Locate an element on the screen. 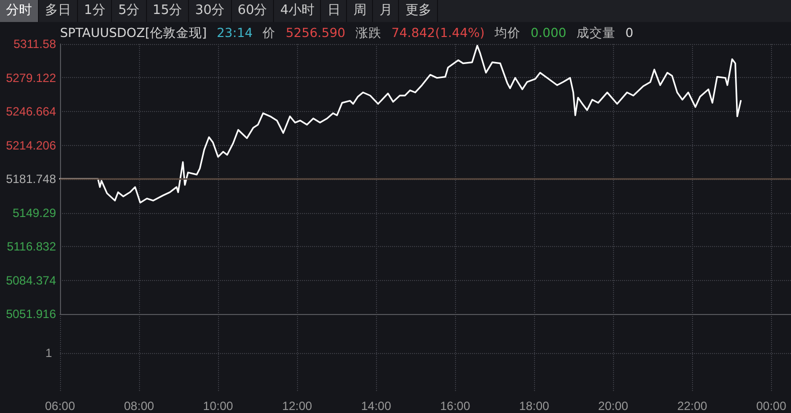 Image resolution: width=791 pixels, height=413 pixels. x-tick-label: 06:00 is located at coordinates (60, 406).